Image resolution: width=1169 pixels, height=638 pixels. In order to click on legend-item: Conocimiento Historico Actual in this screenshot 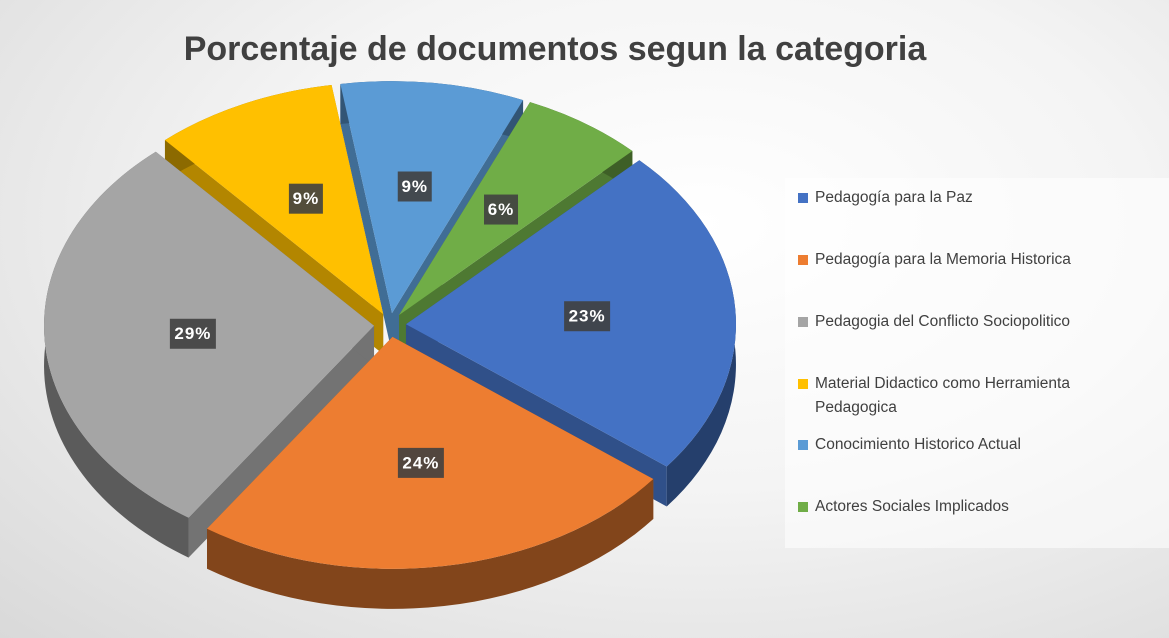, I will do `click(963, 445)`.